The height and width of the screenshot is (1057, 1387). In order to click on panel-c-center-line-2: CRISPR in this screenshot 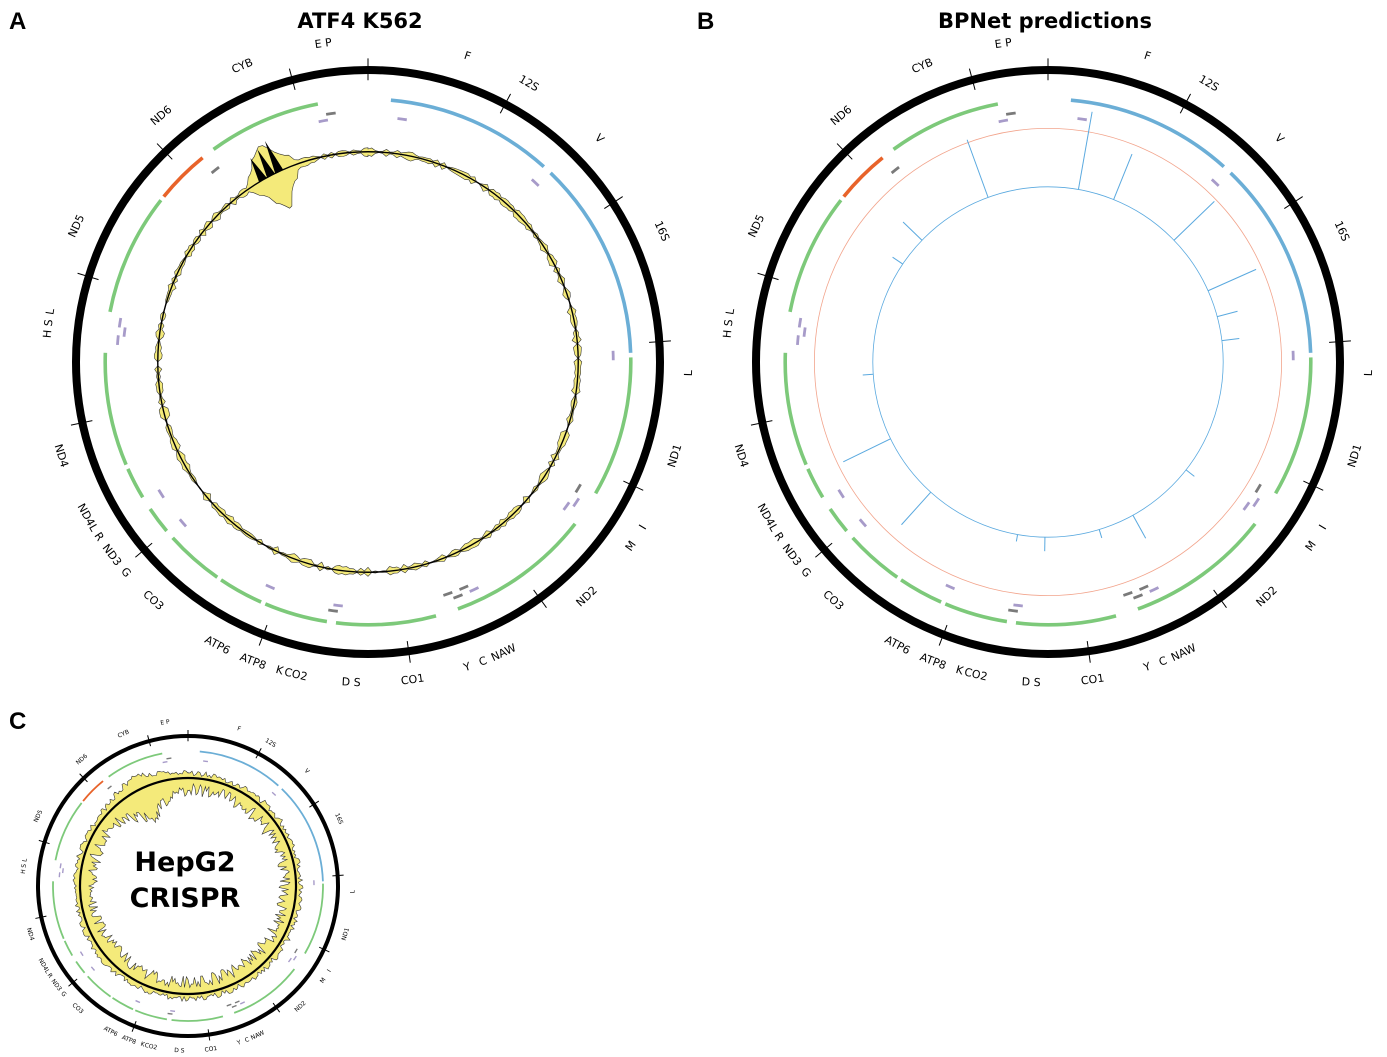, I will do `click(185, 899)`.